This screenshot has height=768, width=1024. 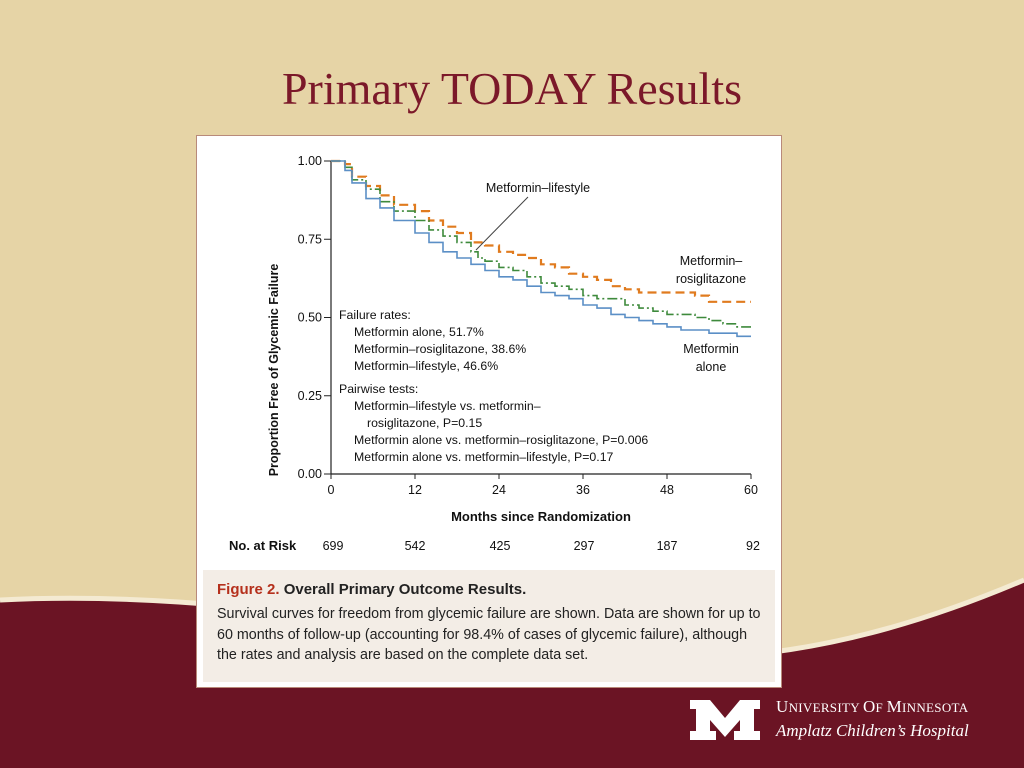 I want to click on x-tick-label: 48, so click(x=667, y=490).